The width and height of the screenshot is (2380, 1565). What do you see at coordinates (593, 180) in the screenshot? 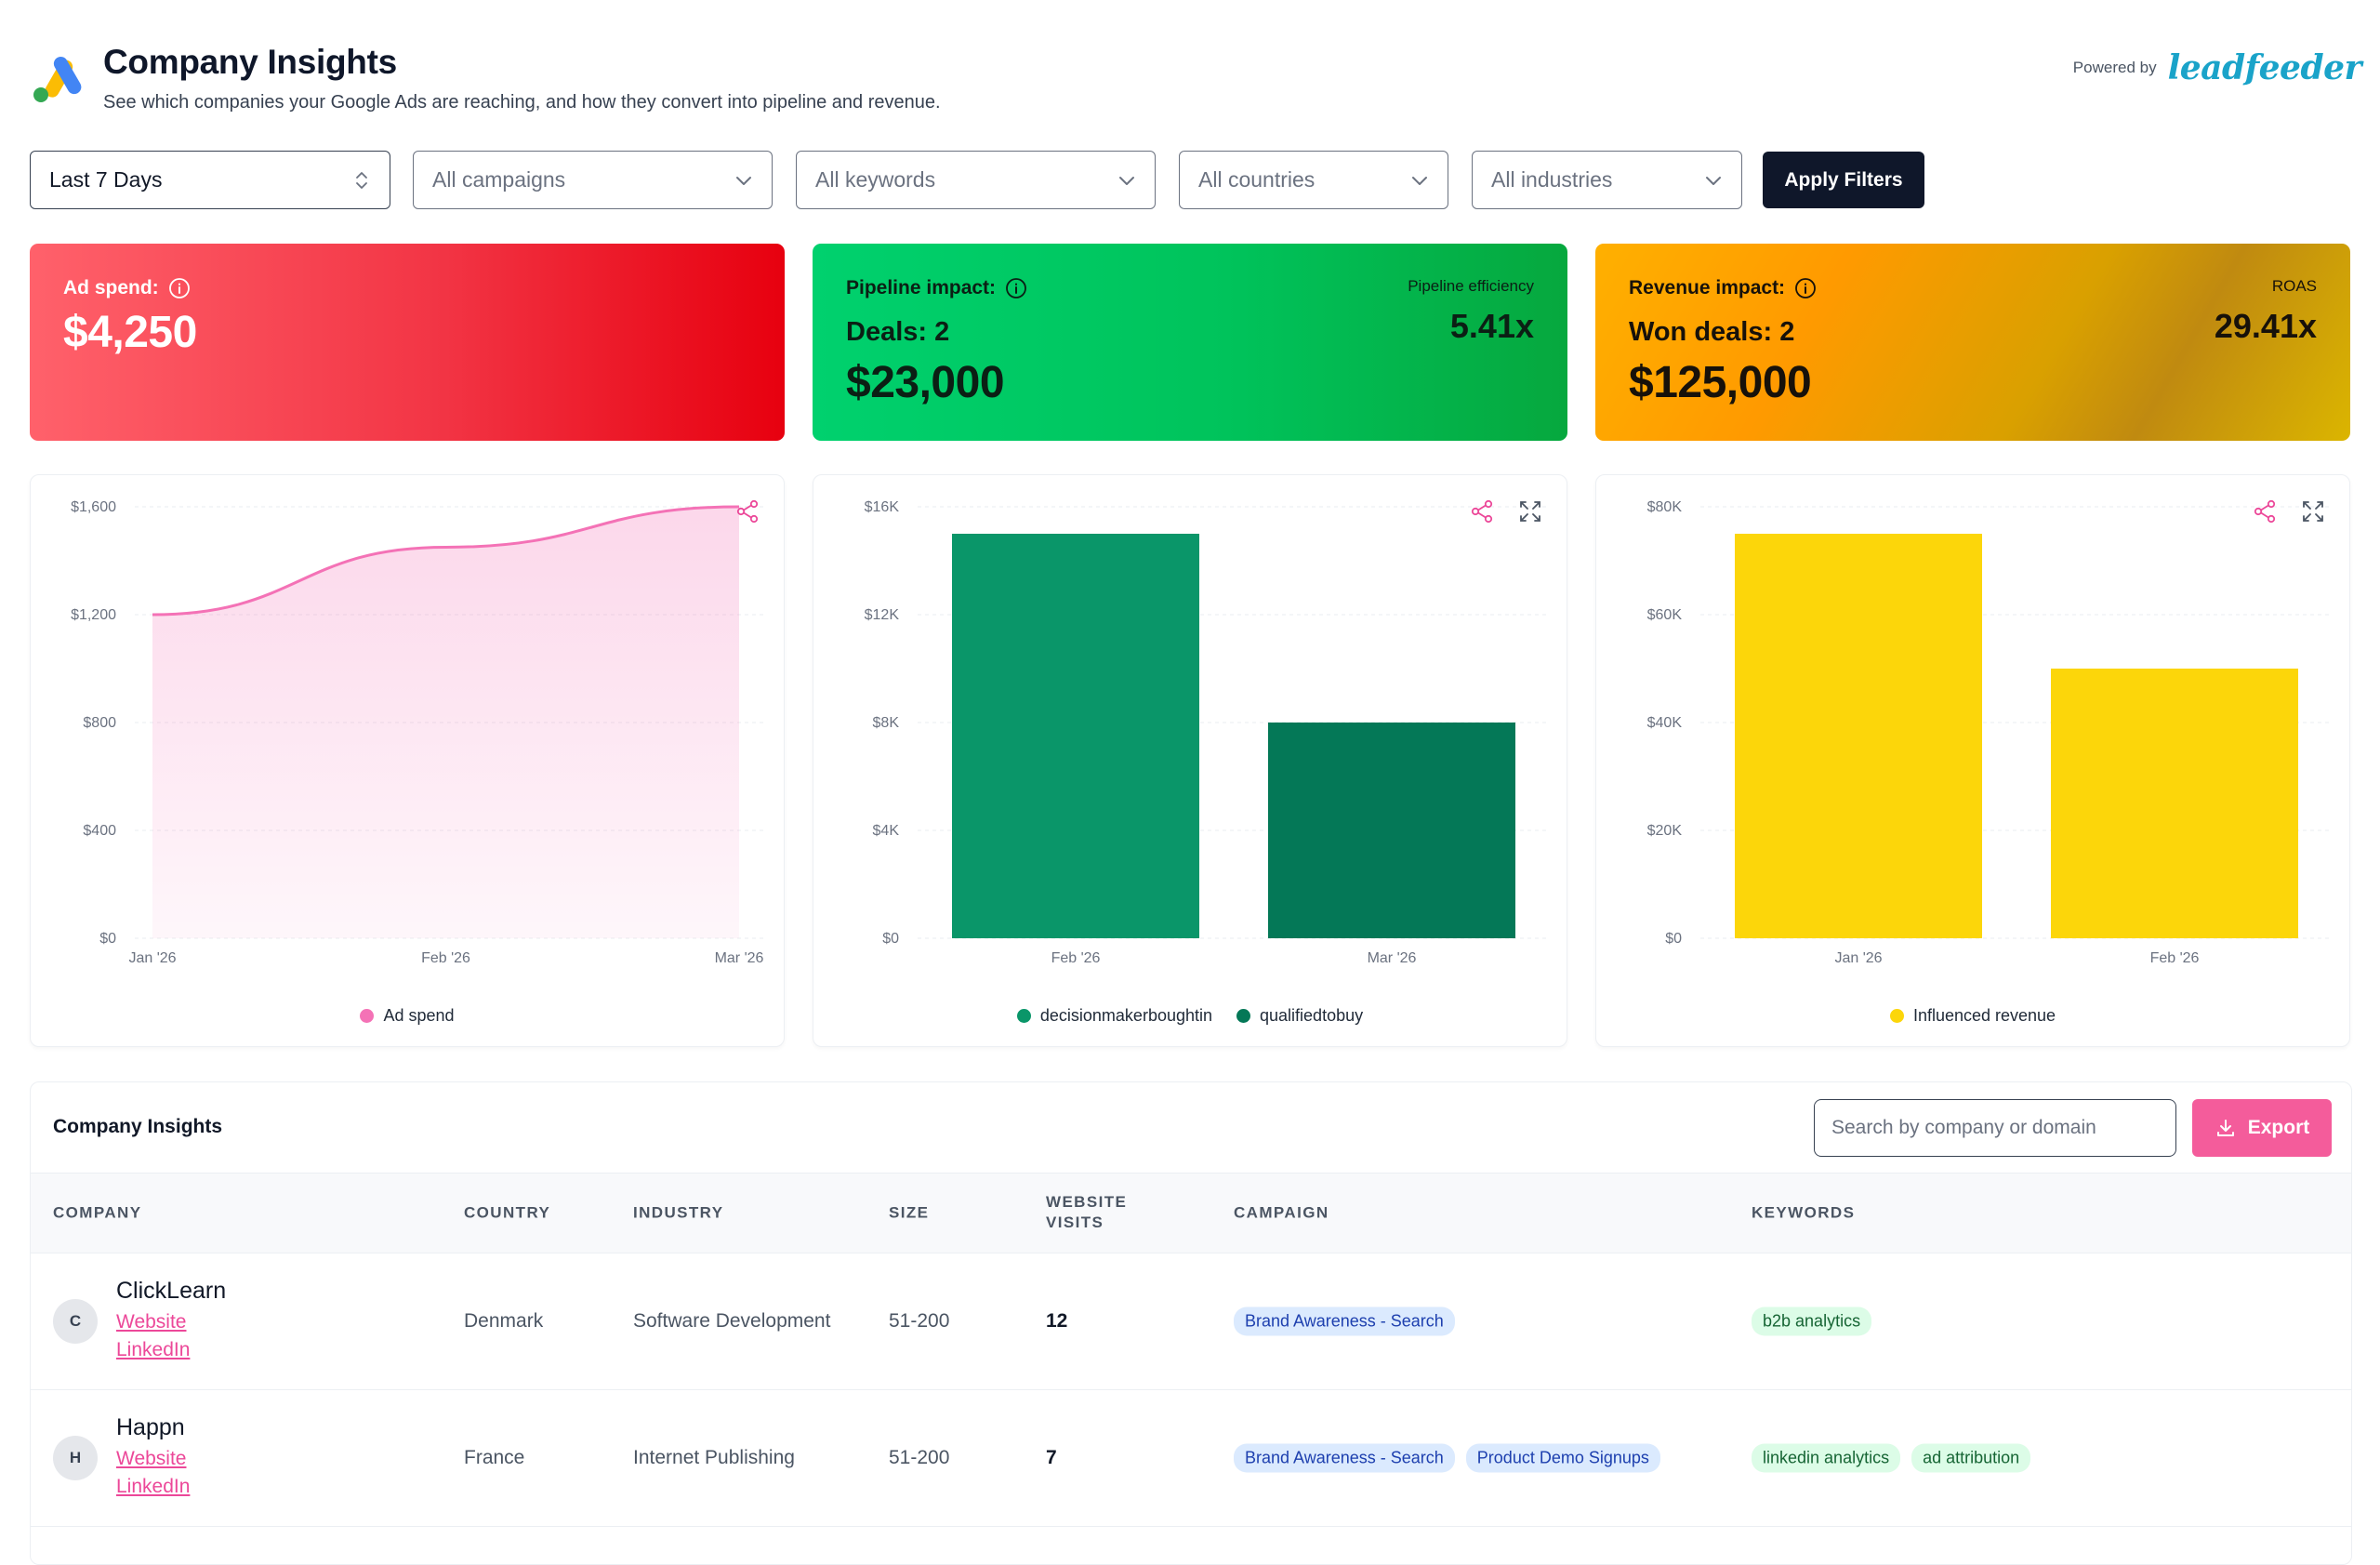
I see `campaigns-select: All campaigns` at bounding box center [593, 180].